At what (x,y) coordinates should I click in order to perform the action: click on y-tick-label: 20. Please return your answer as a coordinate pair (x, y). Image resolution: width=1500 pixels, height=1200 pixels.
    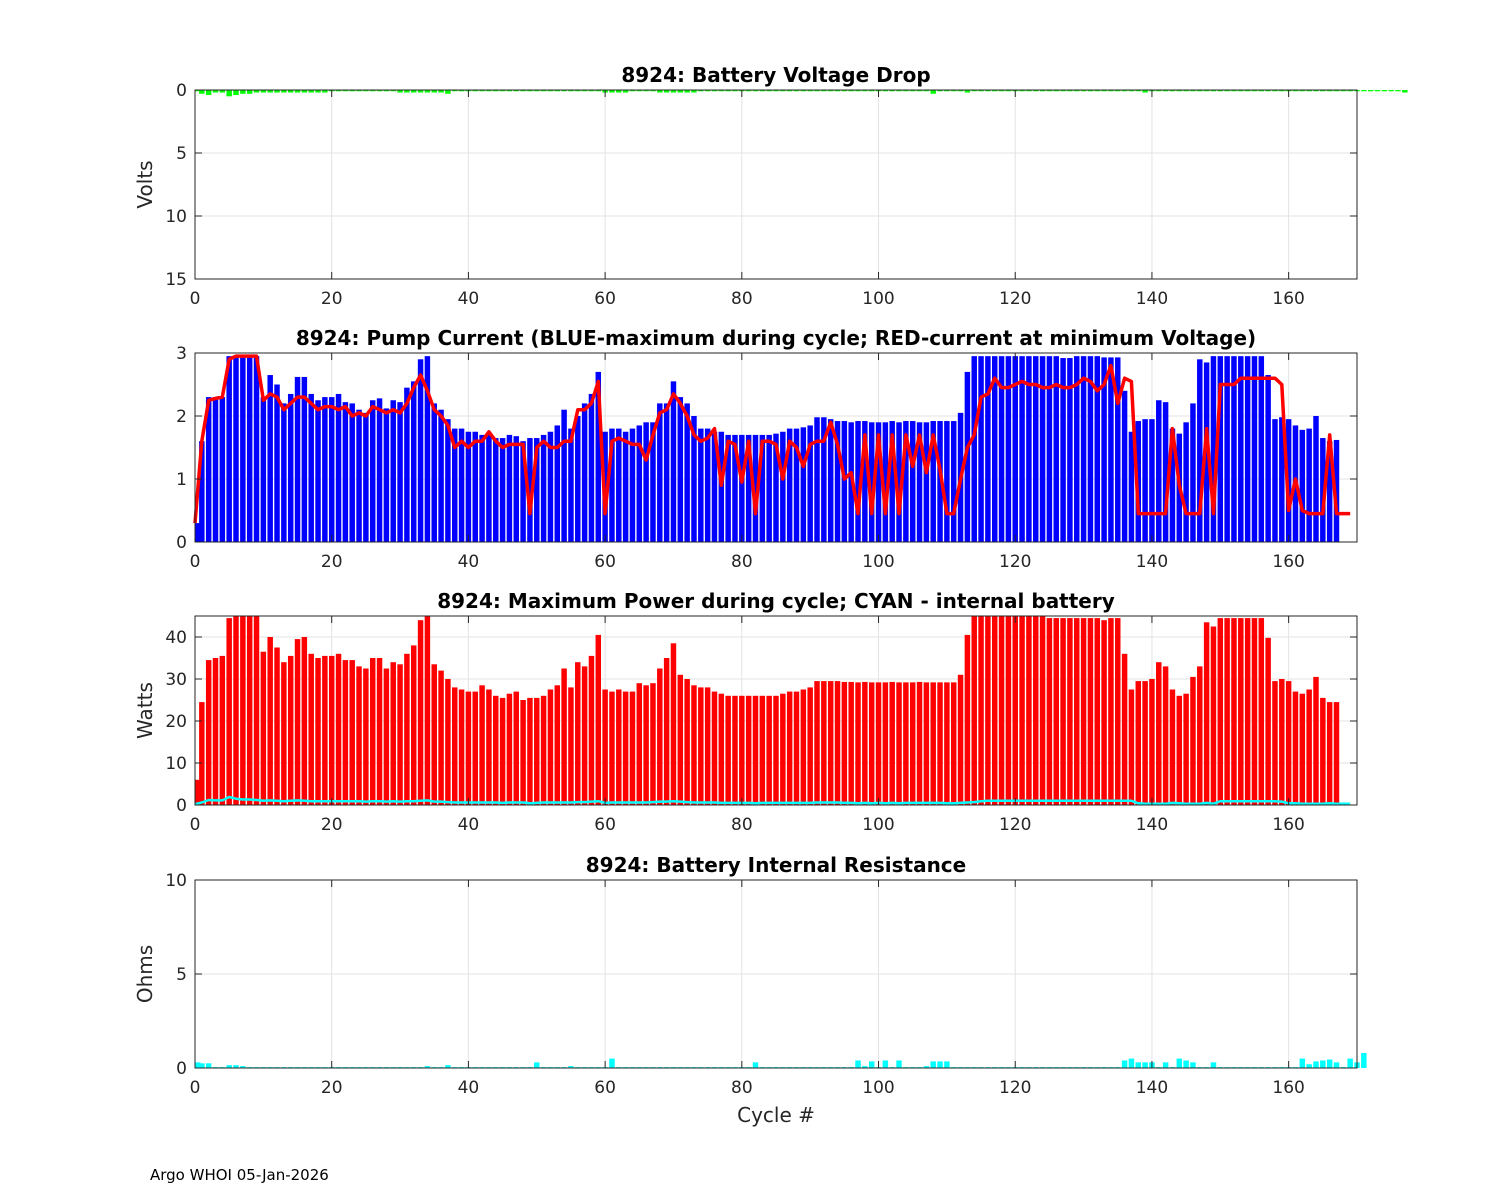
    Looking at the image, I should click on (176, 722).